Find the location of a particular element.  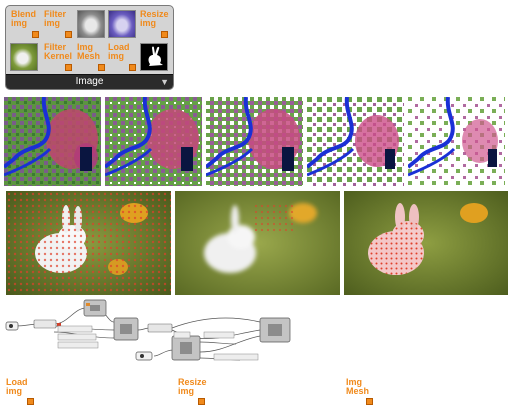

resize-img-tool: Resize img is located at coordinates (156, 24).